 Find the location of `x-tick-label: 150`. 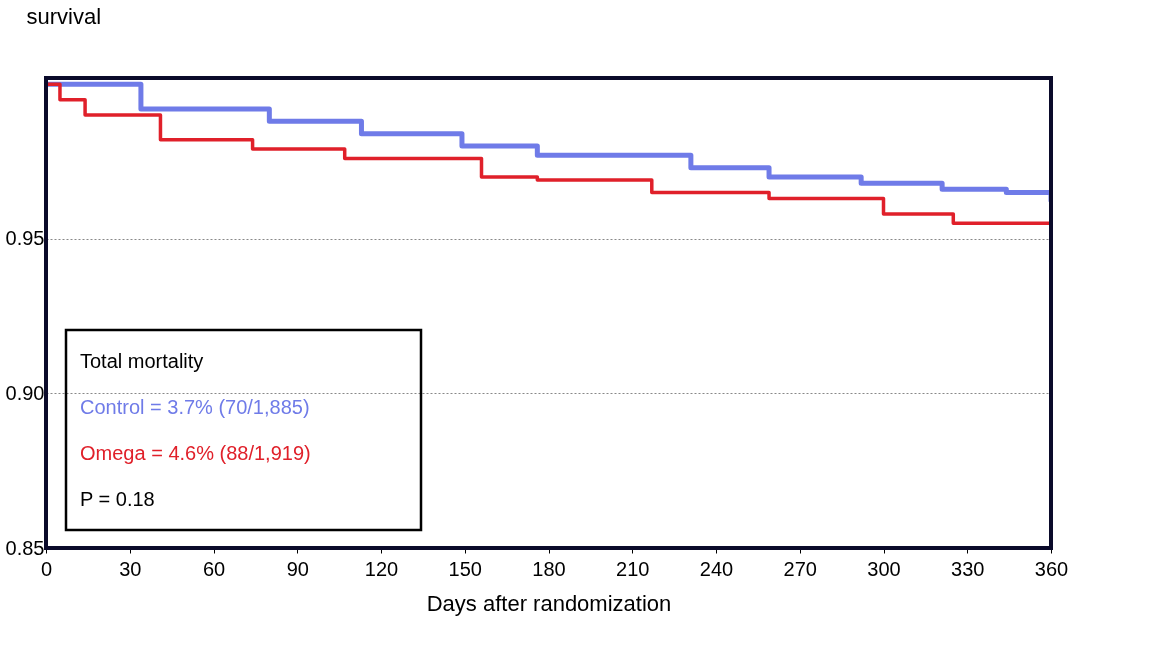

x-tick-label: 150 is located at coordinates (465, 568).